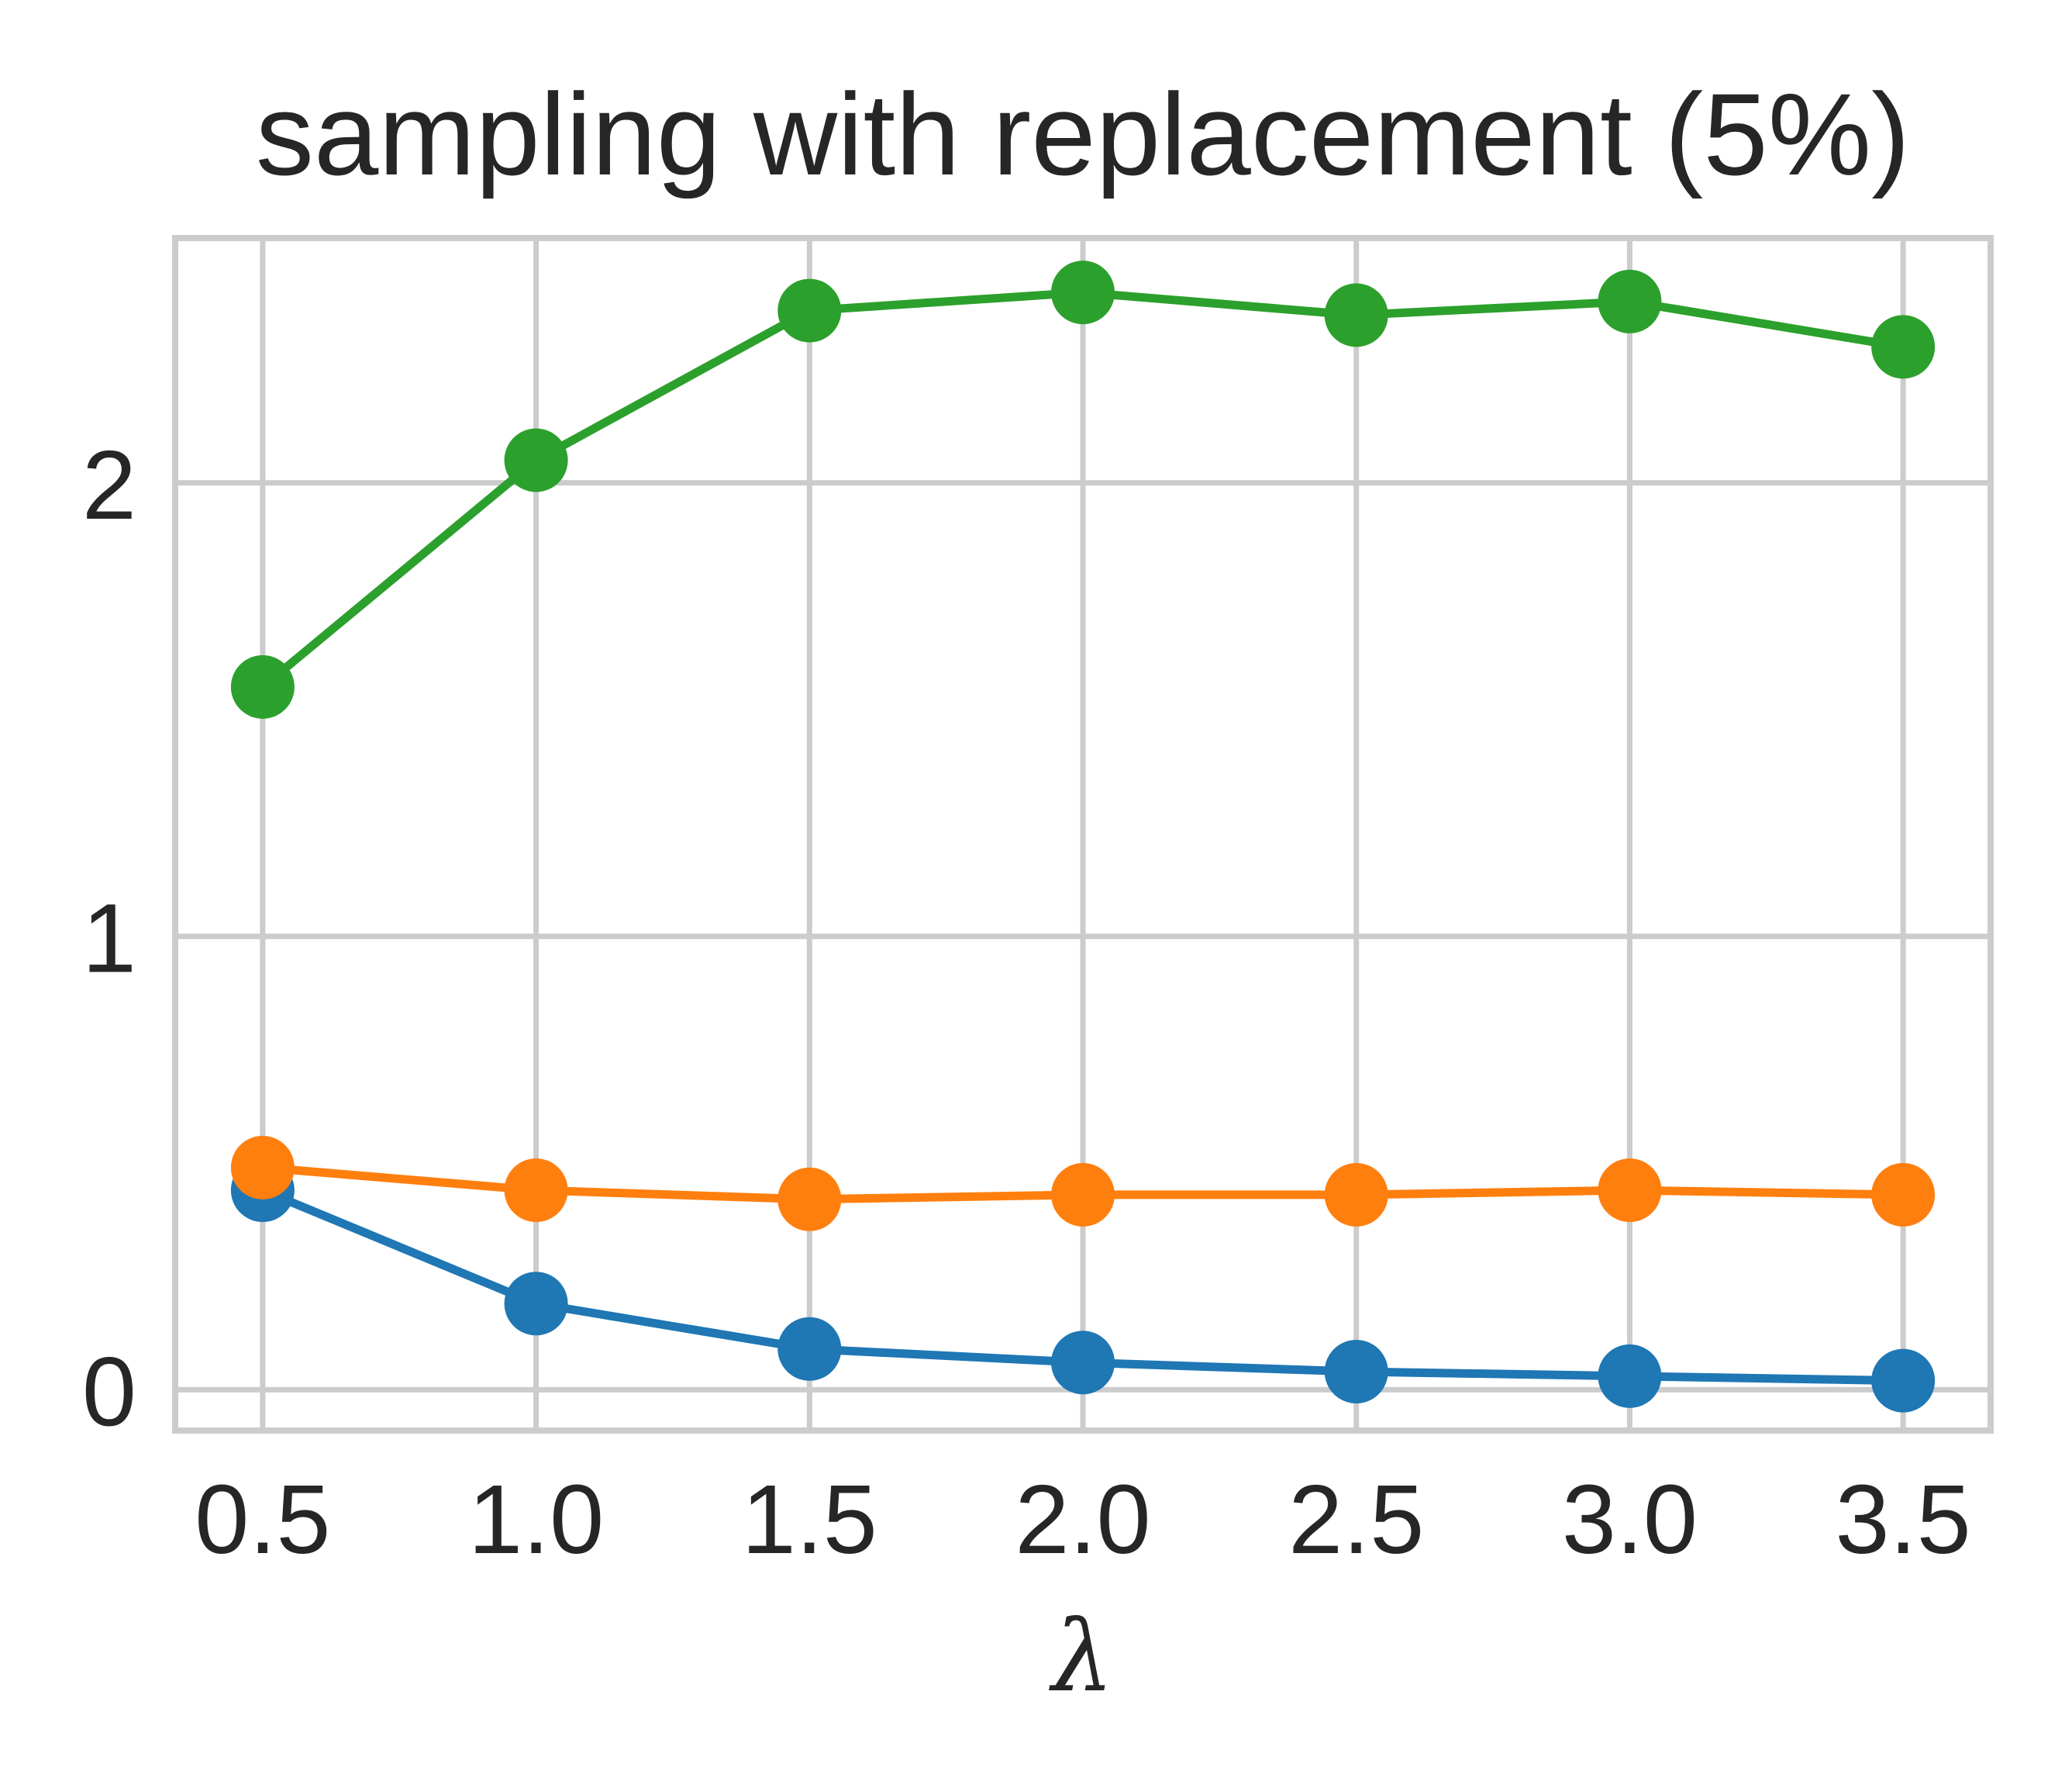 The width and height of the screenshot is (2072, 1788). I want to click on chart-title: sampling with replacement (5%), so click(1083, 134).